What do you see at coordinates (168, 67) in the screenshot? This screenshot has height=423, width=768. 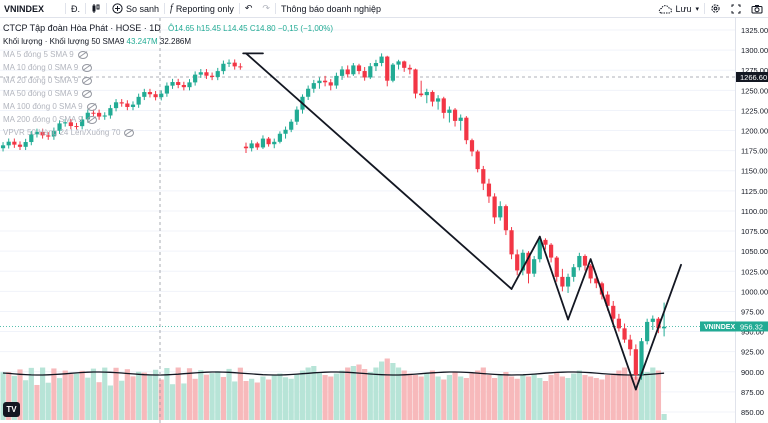 I see `indicator-ma10: MA 10 đóng 0 SMA 9` at bounding box center [168, 67].